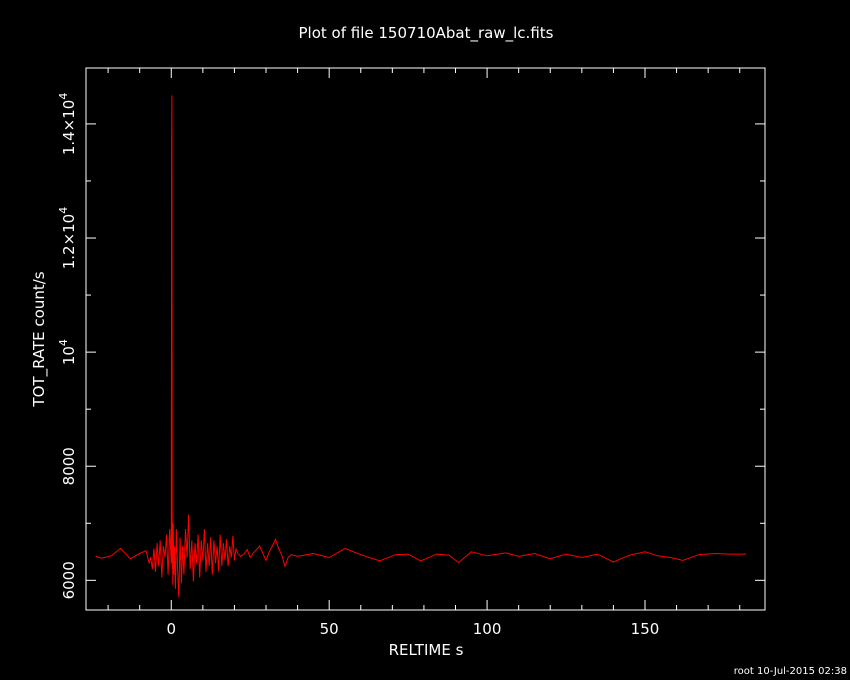  What do you see at coordinates (329, 629) in the screenshot?
I see `x-tick-label: 50` at bounding box center [329, 629].